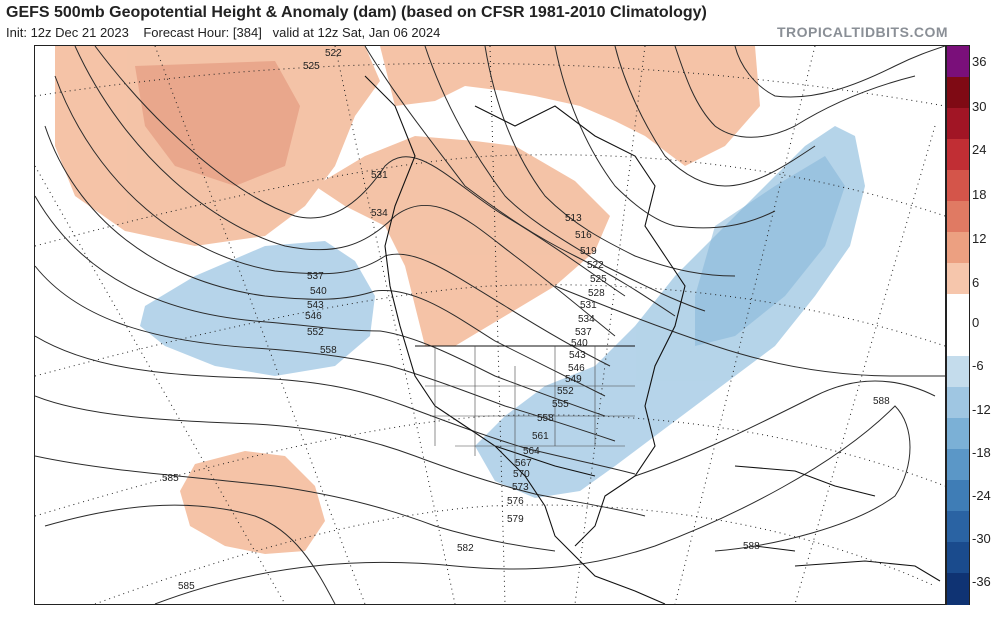 This screenshot has width=1000, height=623. Describe the element at coordinates (979, 61) in the screenshot. I see `colorbar-tick-label: 36` at that location.